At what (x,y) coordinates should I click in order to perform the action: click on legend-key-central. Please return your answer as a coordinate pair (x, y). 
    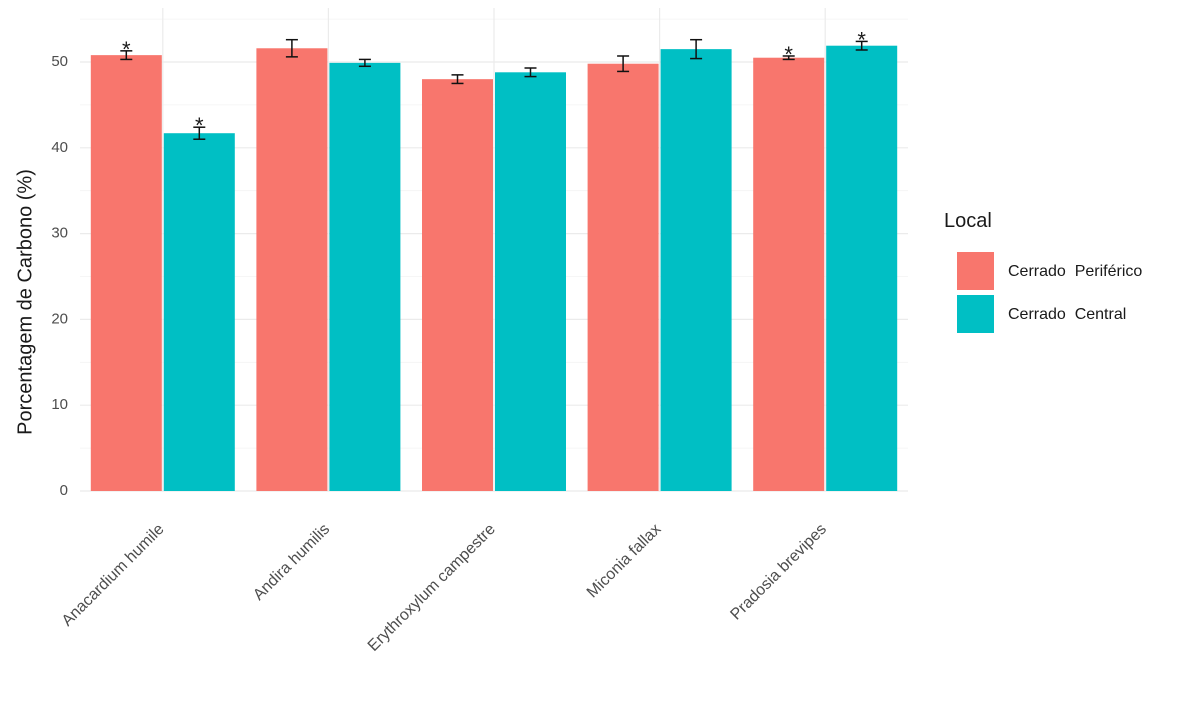
    Looking at the image, I should click on (975, 314).